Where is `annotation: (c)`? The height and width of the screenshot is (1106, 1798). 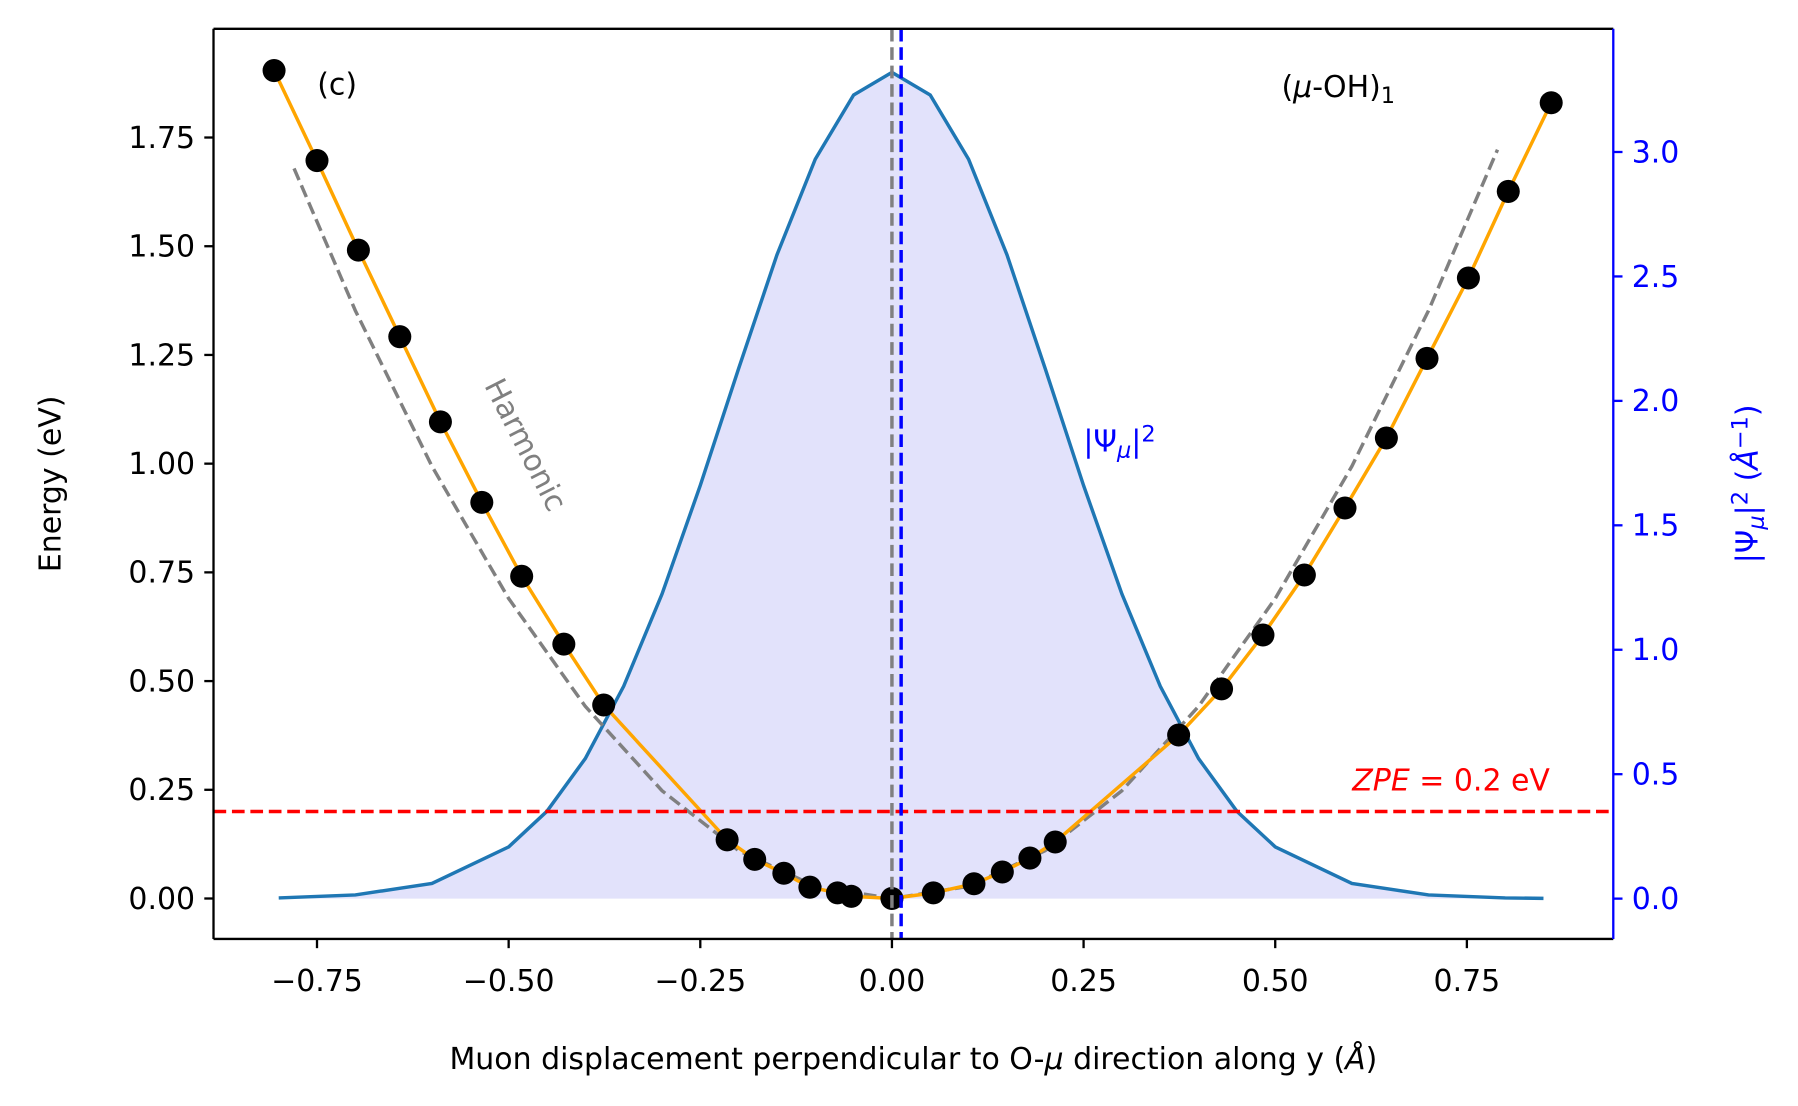
annotation: (c) is located at coordinates (337, 84).